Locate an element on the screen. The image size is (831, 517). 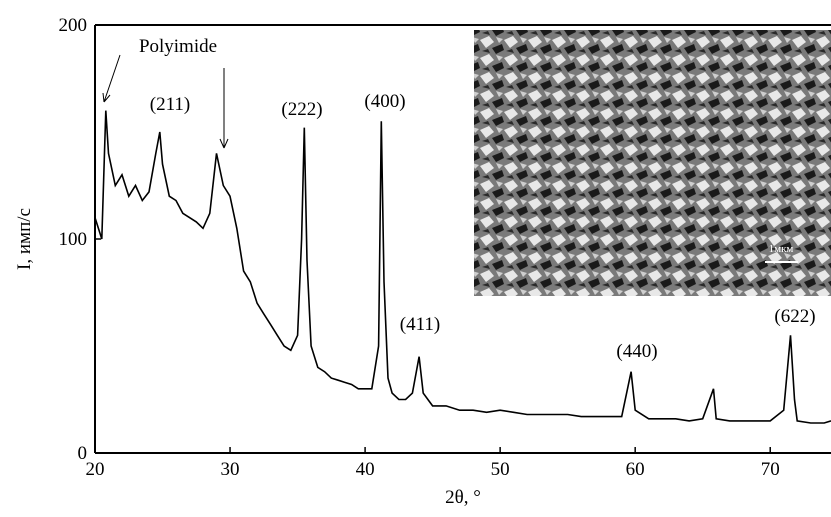
peak-label: (440) is located at coordinates (636, 351).